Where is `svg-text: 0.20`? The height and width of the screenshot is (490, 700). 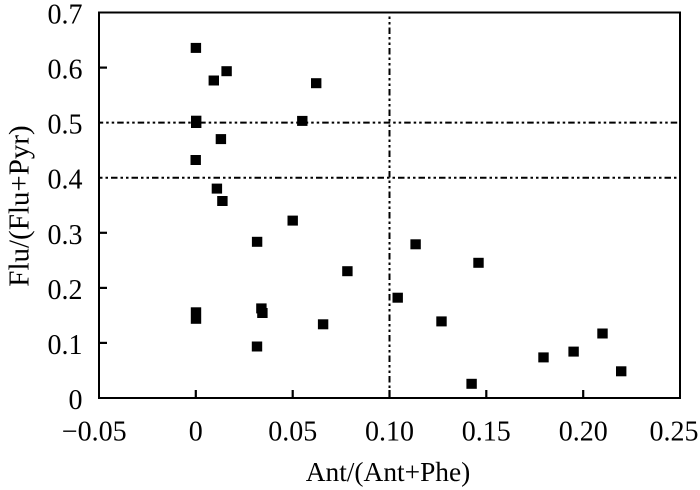 svg-text: 0.20 is located at coordinates (583, 432).